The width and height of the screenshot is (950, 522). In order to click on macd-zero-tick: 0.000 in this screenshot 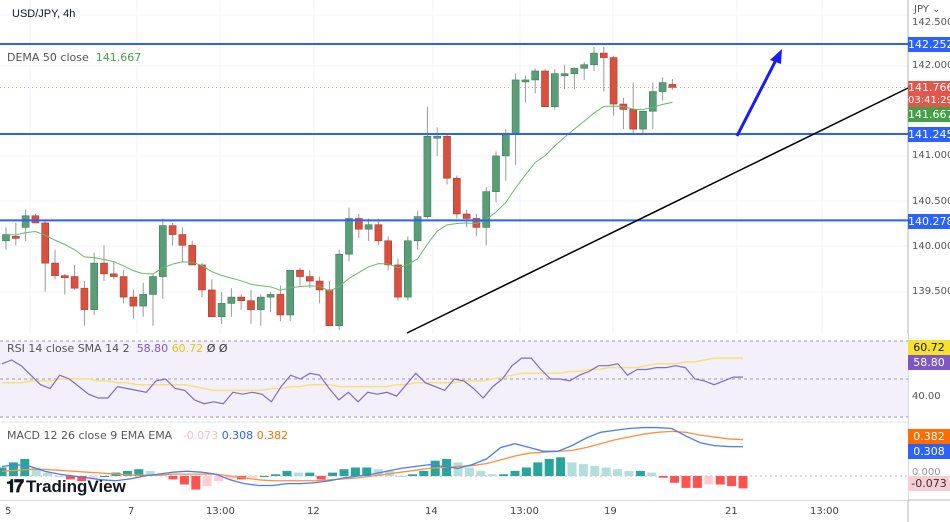, I will do `click(926, 472)`.